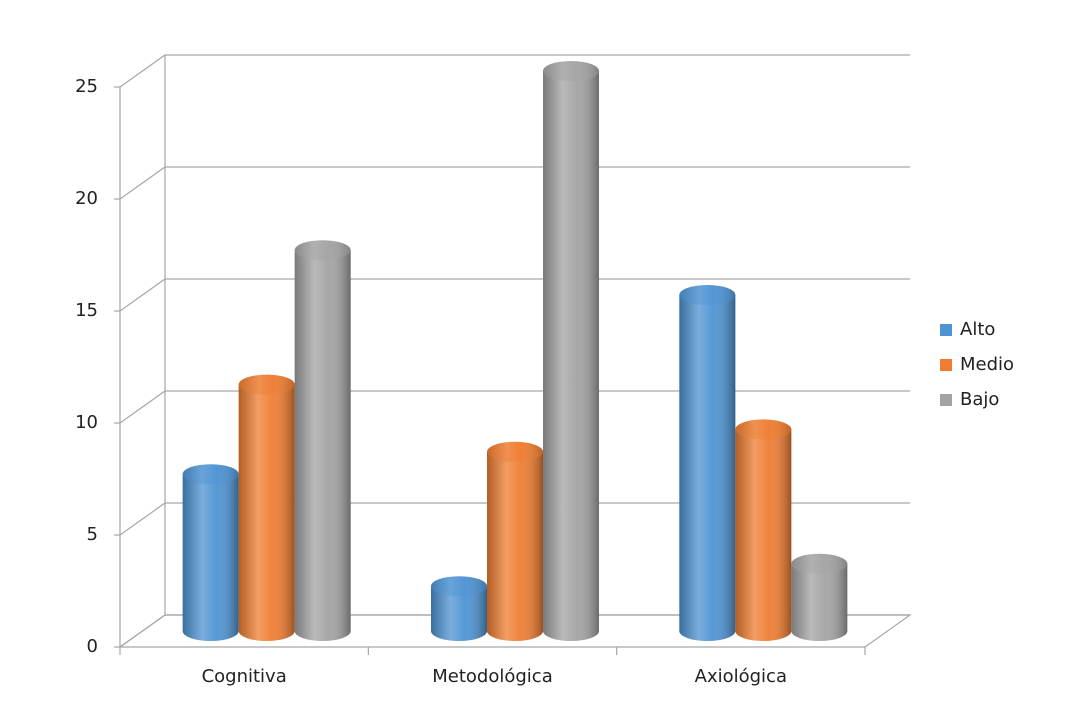 The image size is (1089, 710). Describe the element at coordinates (86, 86) in the screenshot. I see `y-tick-label: 25` at that location.